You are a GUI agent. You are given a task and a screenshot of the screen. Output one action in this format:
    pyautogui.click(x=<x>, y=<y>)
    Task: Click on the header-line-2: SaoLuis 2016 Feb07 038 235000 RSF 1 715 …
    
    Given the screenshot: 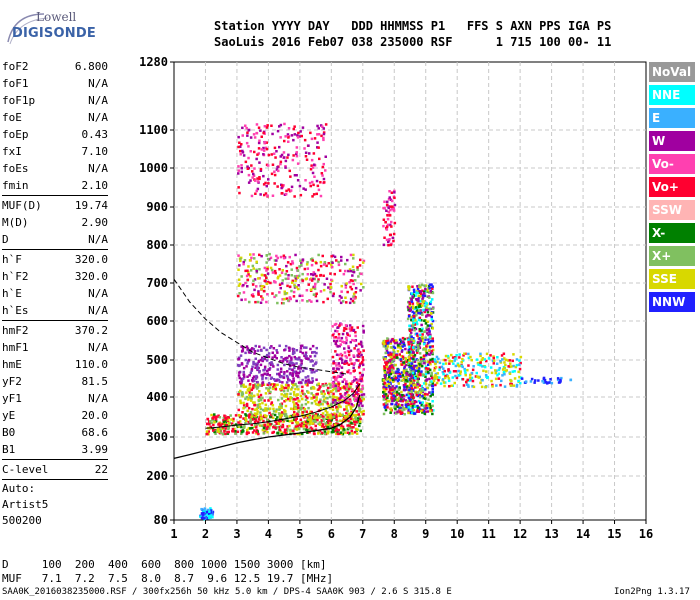 What is the action you would take?
    pyautogui.click(x=413, y=42)
    